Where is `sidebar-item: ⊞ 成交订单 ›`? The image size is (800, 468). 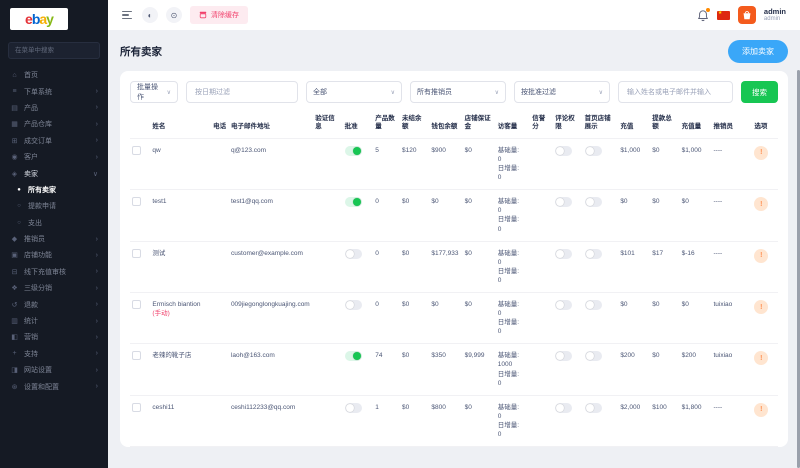 sidebar-item: ⊞ 成交订单 › is located at coordinates (54, 141).